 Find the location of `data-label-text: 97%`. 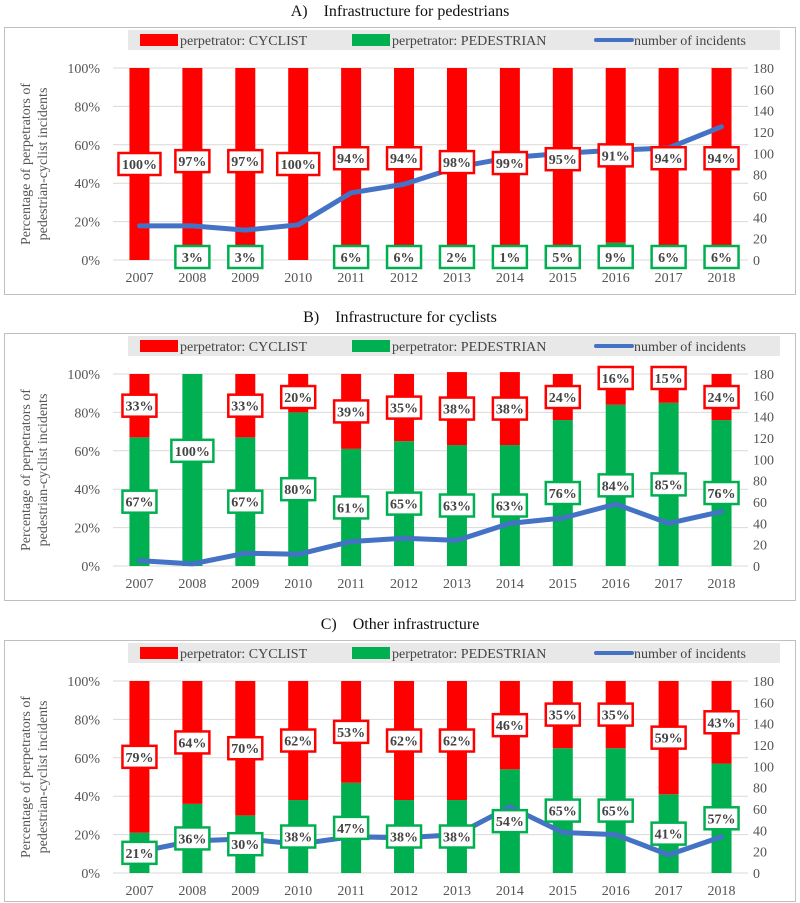

data-label-text: 97% is located at coordinates (192, 162).